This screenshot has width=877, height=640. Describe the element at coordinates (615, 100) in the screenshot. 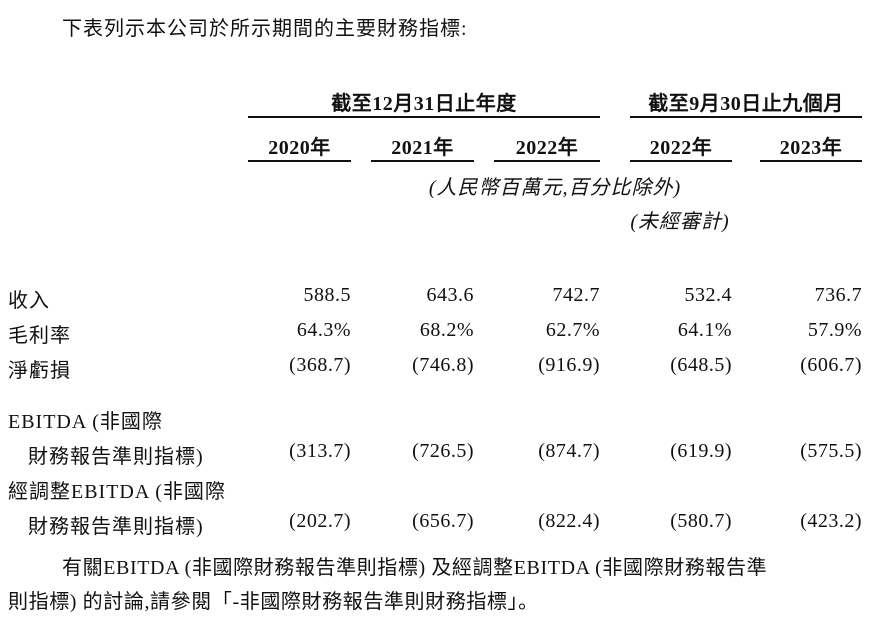

I see `group-gap` at that location.